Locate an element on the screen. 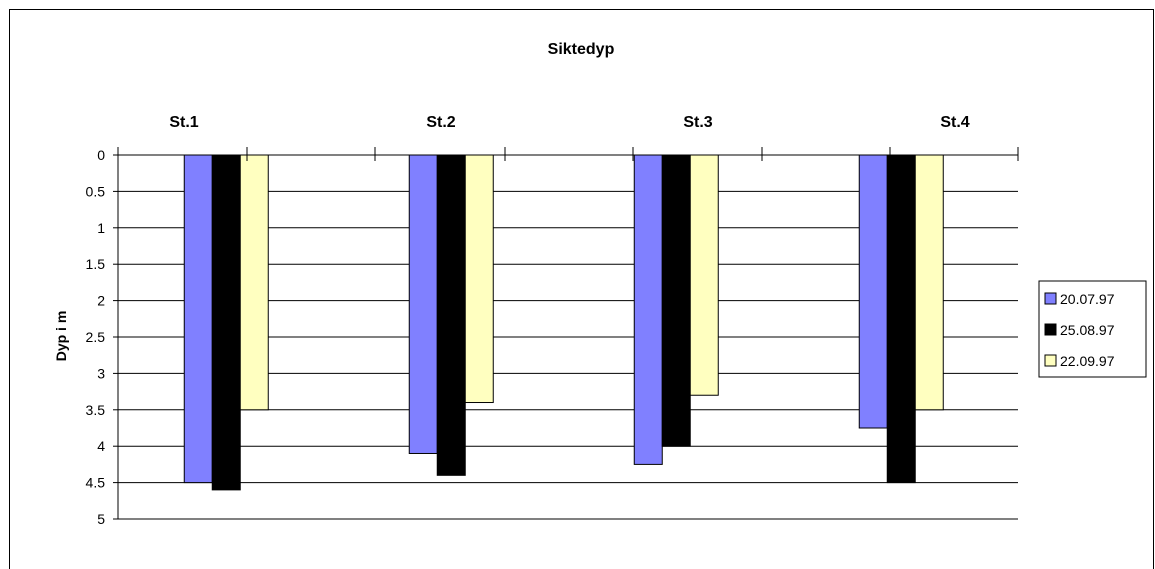  y-tick-label: 4 is located at coordinates (101, 446).